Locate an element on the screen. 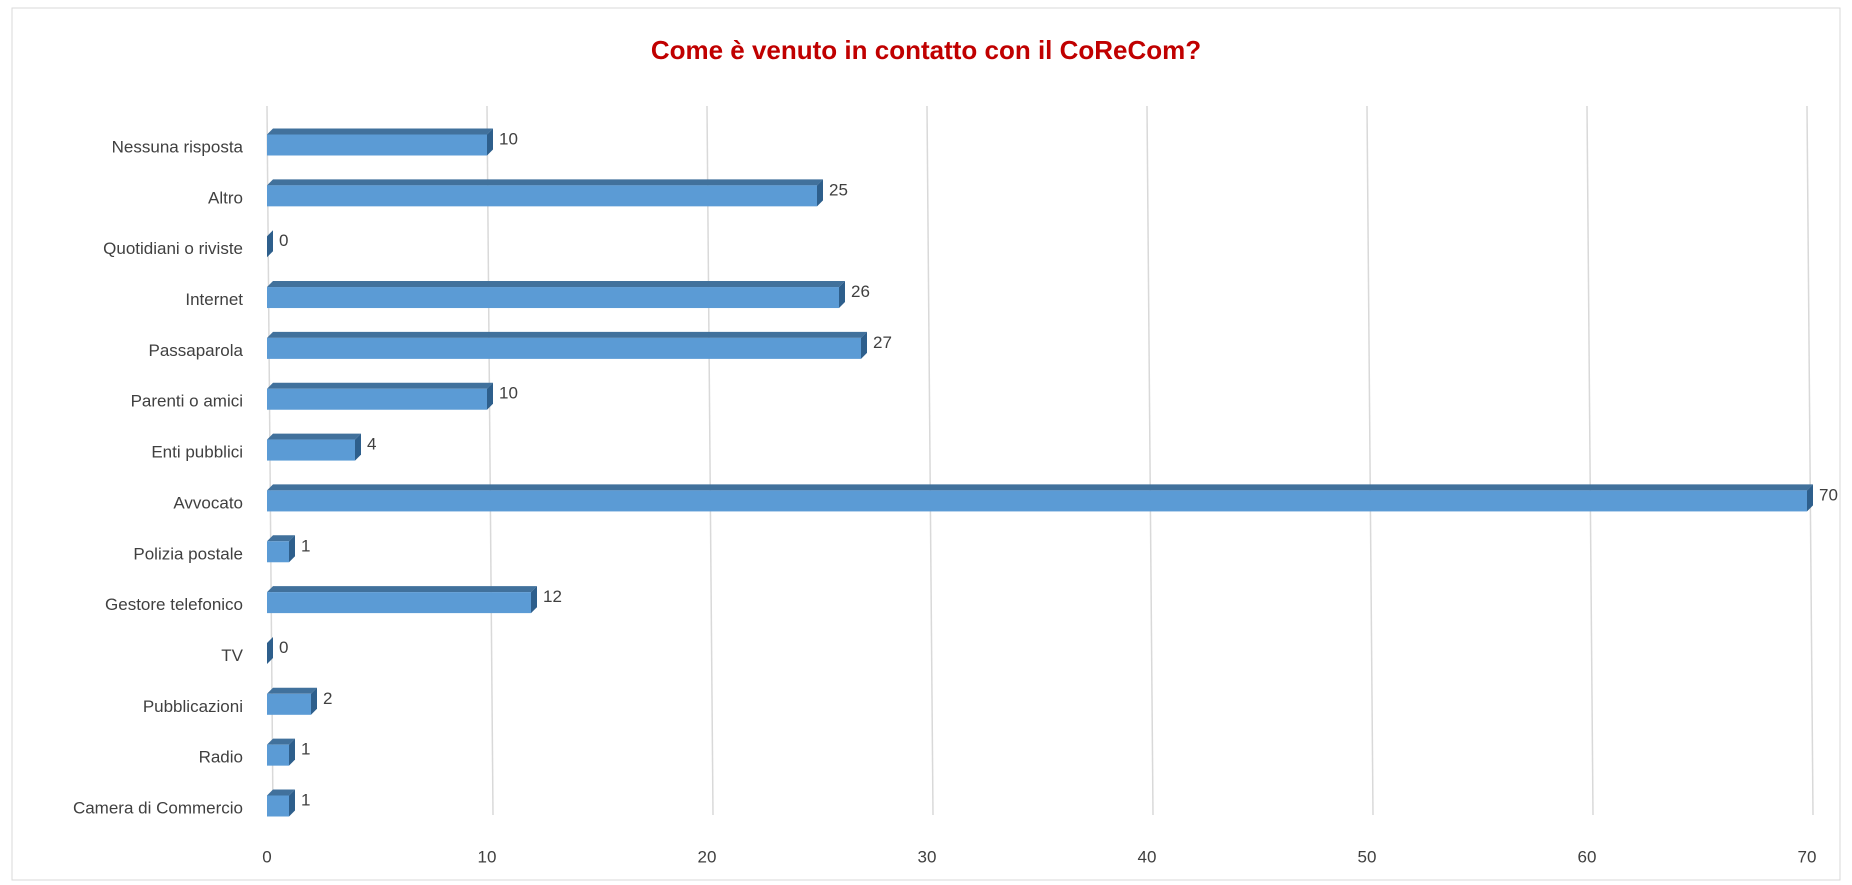 The image size is (1852, 885). data-label: 12 is located at coordinates (552, 596).